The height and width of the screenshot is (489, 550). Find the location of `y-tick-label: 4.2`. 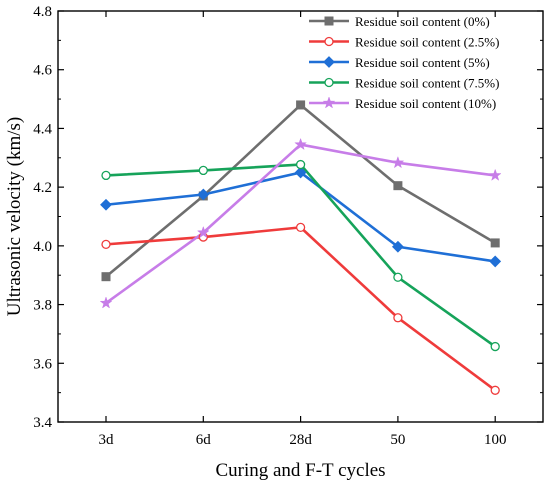

y-tick-label: 4.2 is located at coordinates (42, 188).